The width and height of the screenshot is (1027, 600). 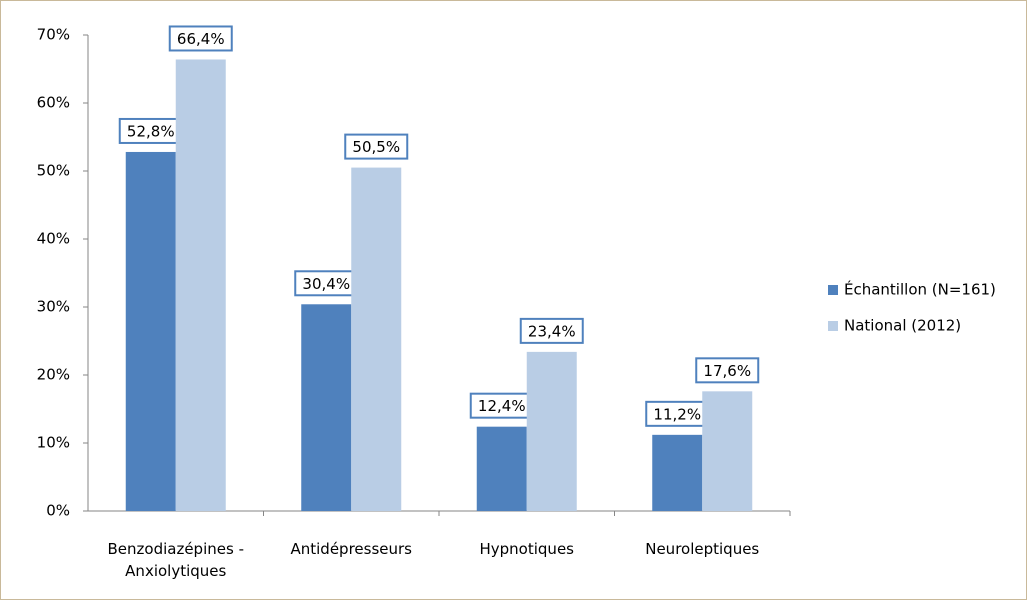 What do you see at coordinates (175, 560) in the screenshot?
I see `x-tick-label: Benzodiazépines - Anxiolytiques` at bounding box center [175, 560].